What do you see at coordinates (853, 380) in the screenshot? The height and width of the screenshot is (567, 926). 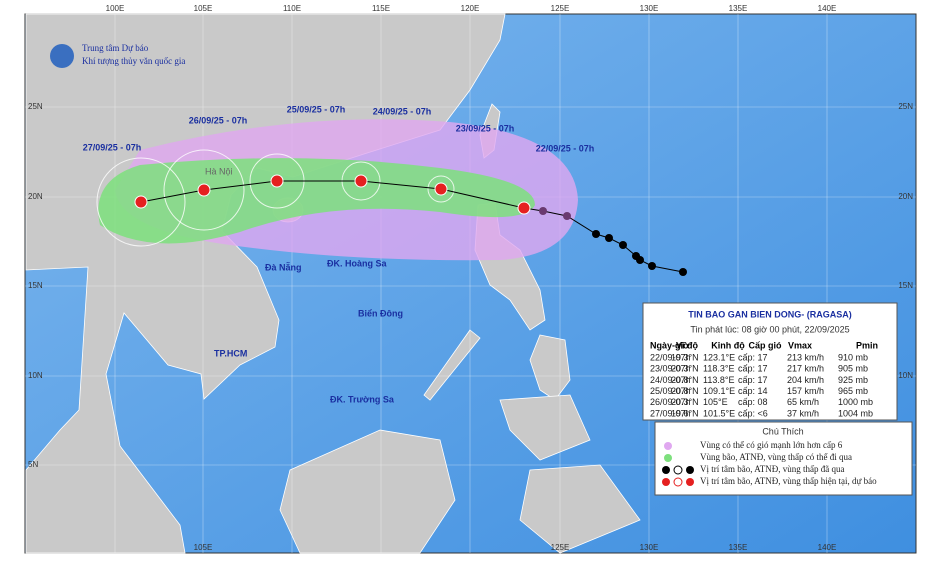 I see `table-cell: 925 mb` at bounding box center [853, 380].